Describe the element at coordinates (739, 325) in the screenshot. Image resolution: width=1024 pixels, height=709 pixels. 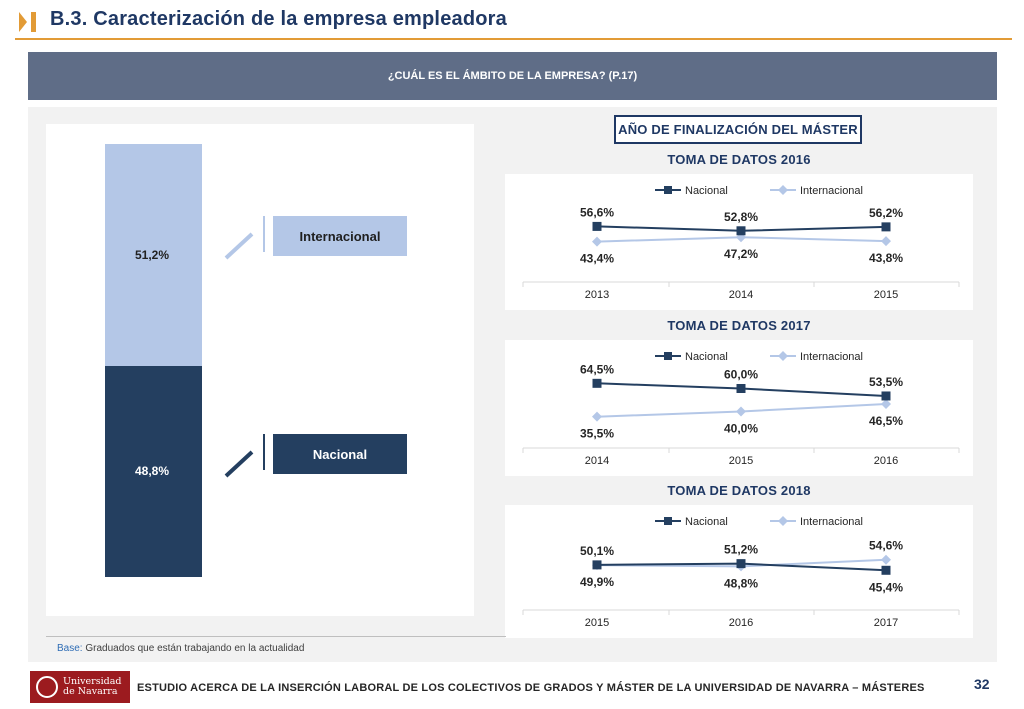
I see `chart-title-2017: TOMA DE DATOS 2017` at that location.